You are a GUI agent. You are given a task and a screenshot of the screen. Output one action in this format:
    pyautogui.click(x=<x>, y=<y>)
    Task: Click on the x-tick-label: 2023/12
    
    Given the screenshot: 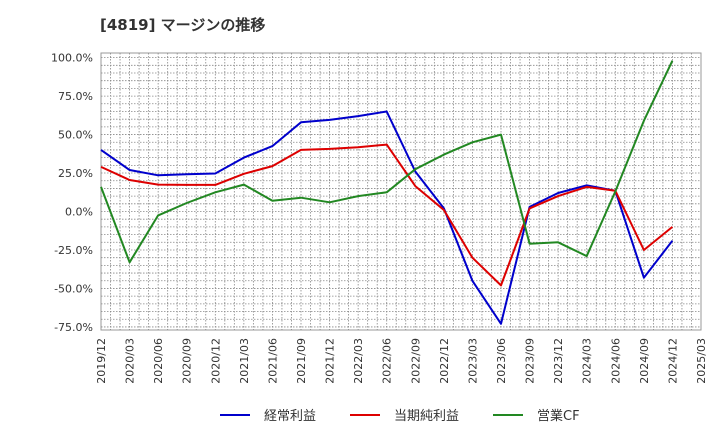 What is the action you would take?
    pyautogui.click(x=558, y=361)
    